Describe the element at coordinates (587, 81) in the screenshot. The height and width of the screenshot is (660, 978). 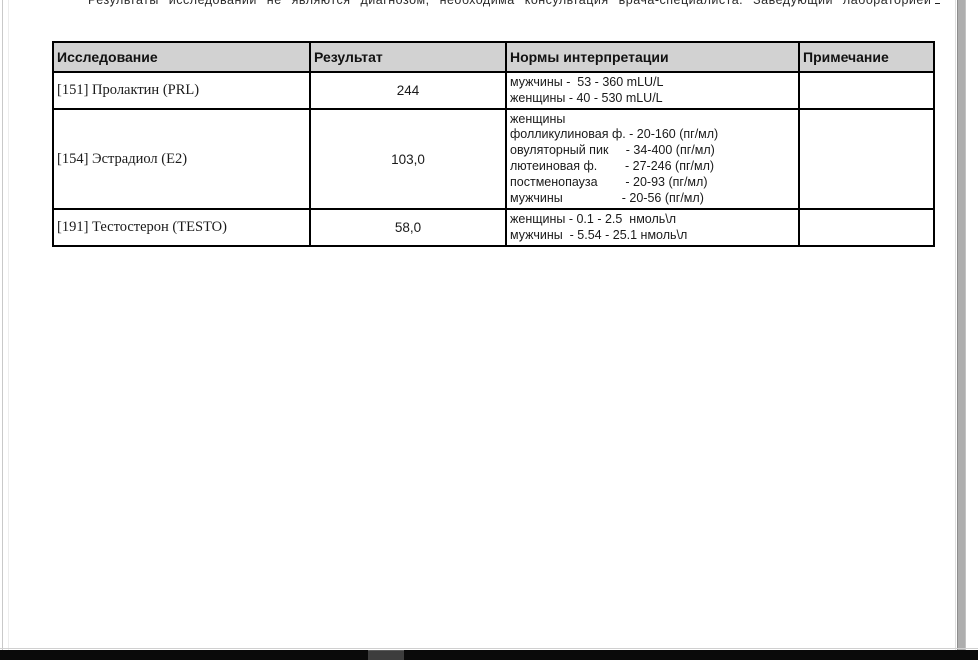
I see `norm-line: мужчины - 53 - 360 mLU/L` at that location.